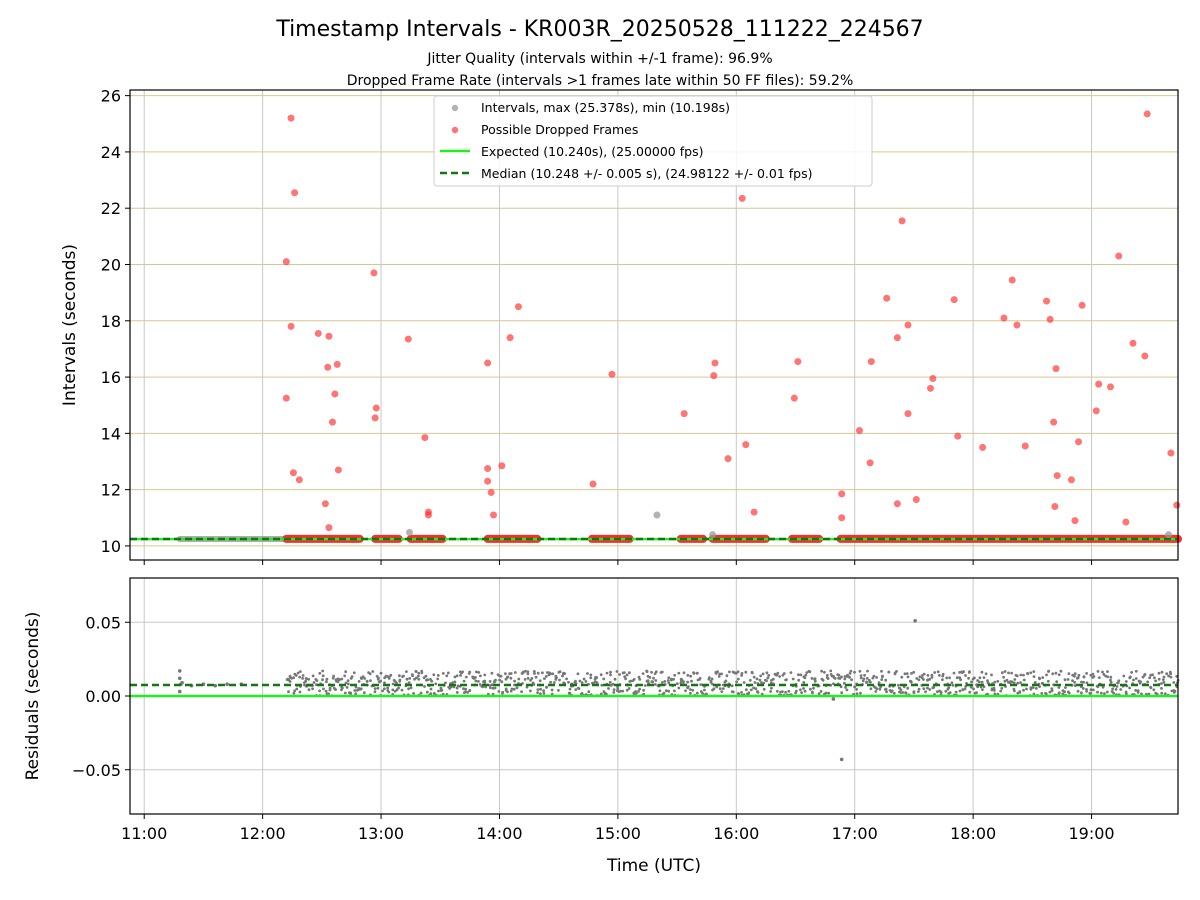 Image resolution: width=1200 pixels, height=900 pixels. What do you see at coordinates (111, 96) in the screenshot?
I see `intervals-y-tick-label: 26` at bounding box center [111, 96].